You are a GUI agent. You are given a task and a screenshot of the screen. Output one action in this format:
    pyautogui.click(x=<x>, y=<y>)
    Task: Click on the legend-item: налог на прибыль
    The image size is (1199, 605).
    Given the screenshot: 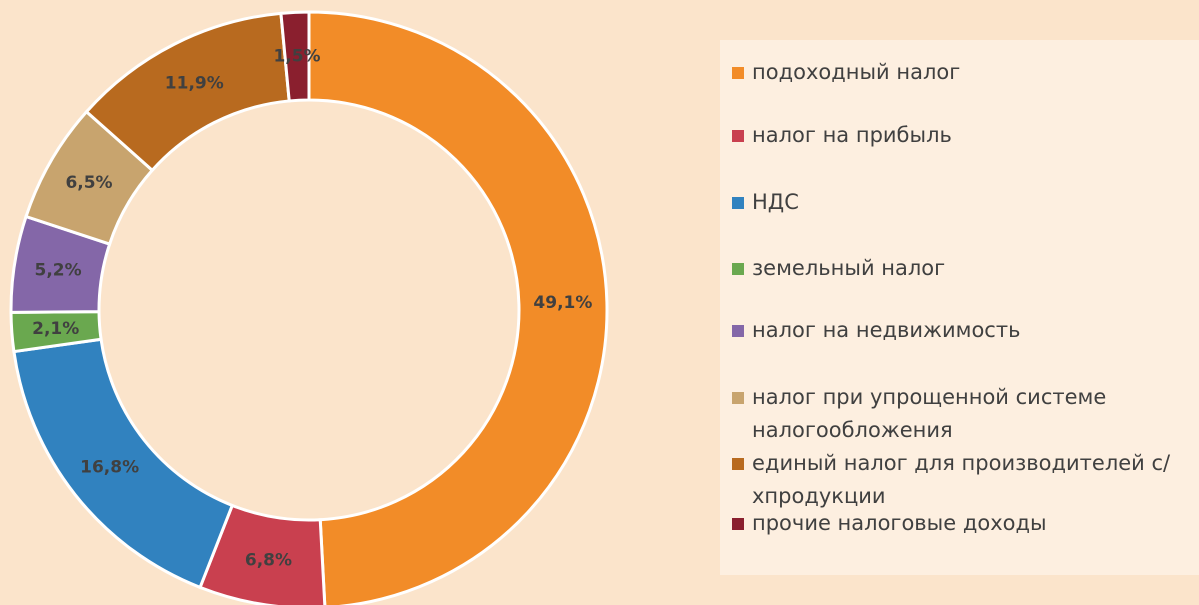 What is the action you would take?
    pyautogui.click(x=962, y=135)
    